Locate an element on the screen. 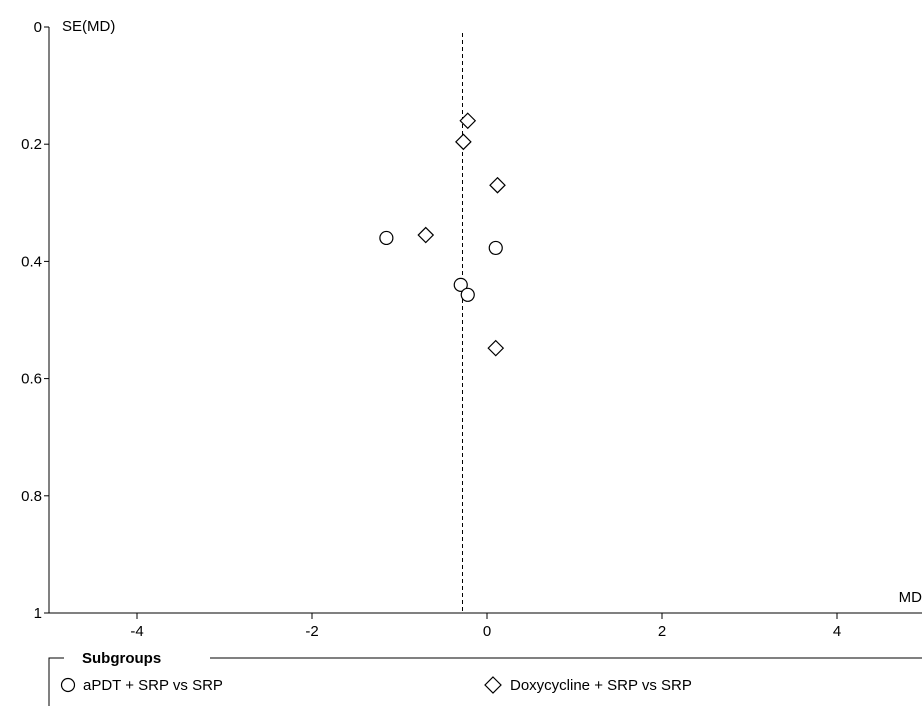 This screenshot has width=922, height=706. x-tick-label: 2 is located at coordinates (662, 631).